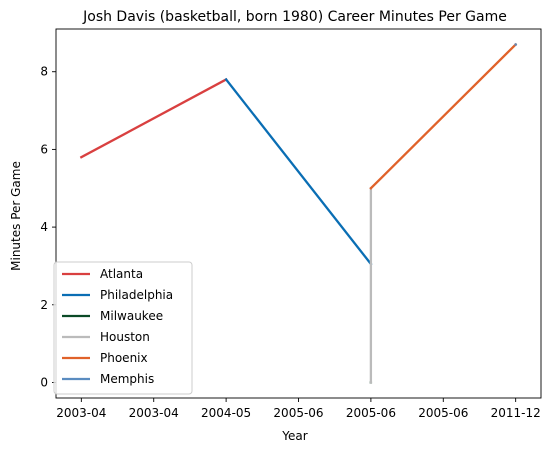 This screenshot has height=453, width=560. Describe the element at coordinates (44, 227) in the screenshot. I see `y-tick-label: 4` at that location.